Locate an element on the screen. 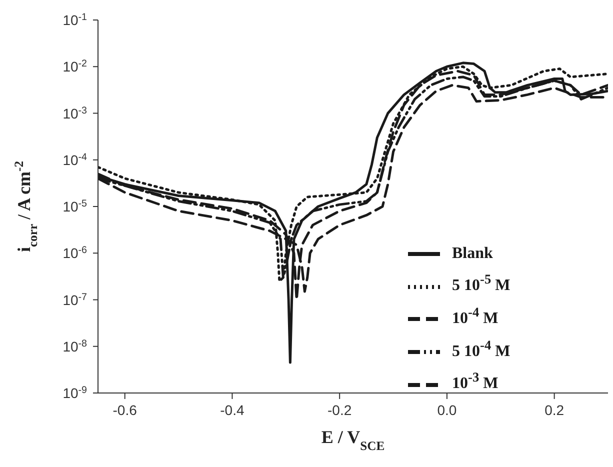 The width and height of the screenshot is (613, 467). legend-label: 5 10$^{-4}$ M is located at coordinates (481, 348).